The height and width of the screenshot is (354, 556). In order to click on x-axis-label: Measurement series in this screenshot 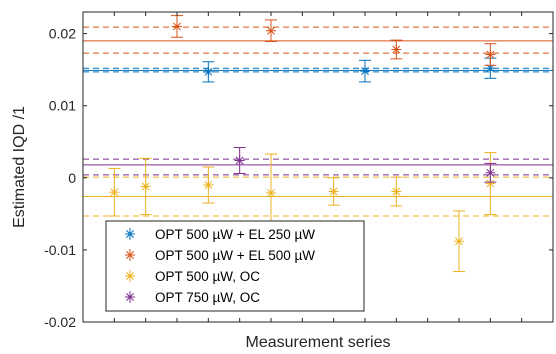, I will do `click(318, 342)`.